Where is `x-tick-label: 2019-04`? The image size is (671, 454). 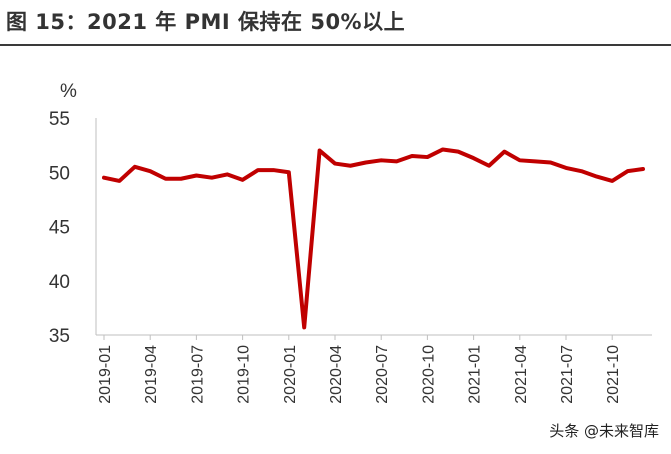 x-tick-label: 2019-04 is located at coordinates (151, 374).